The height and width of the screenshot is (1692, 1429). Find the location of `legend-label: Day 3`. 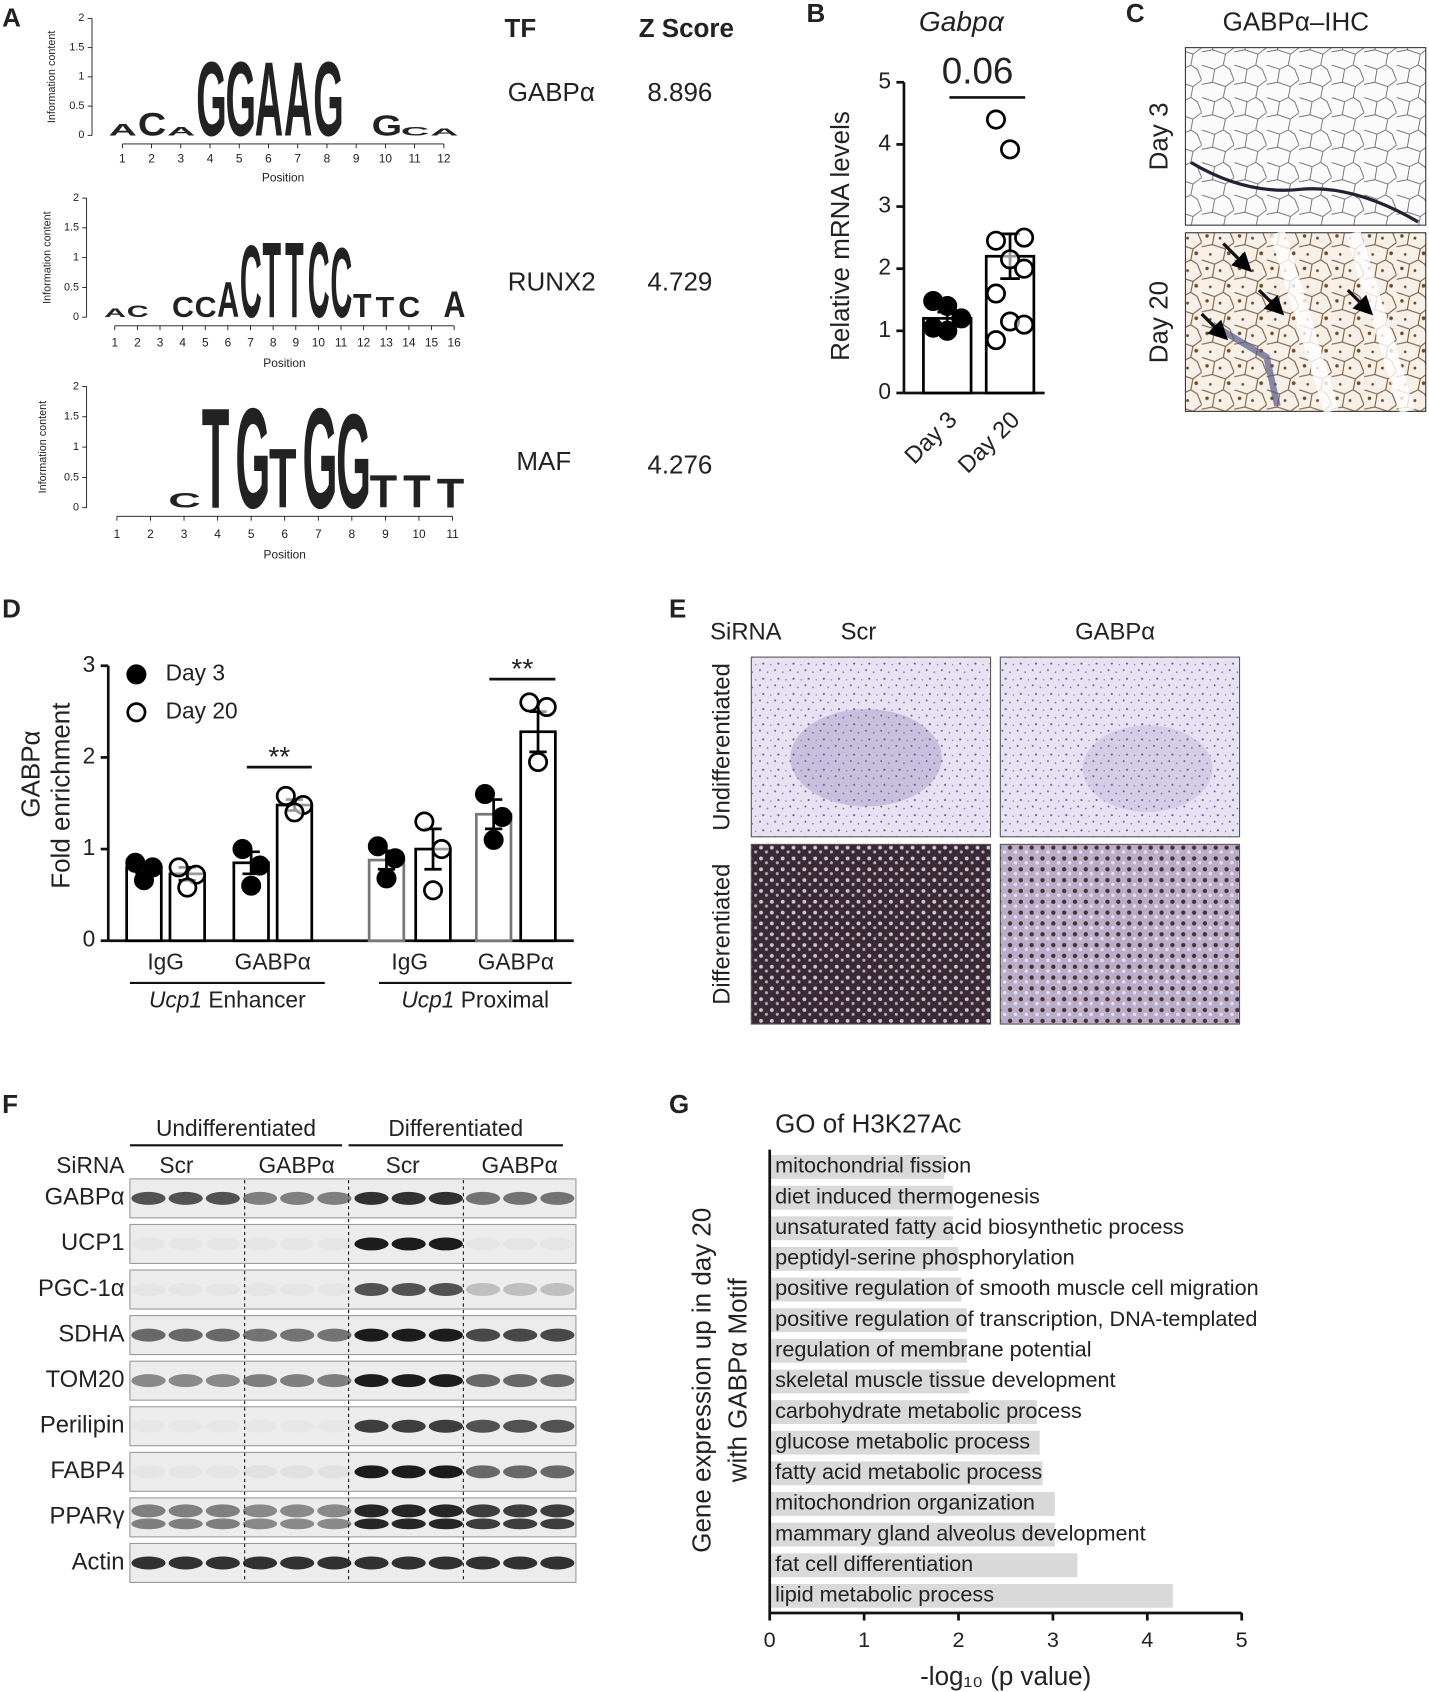

legend-label: Day 3 is located at coordinates (195, 672).